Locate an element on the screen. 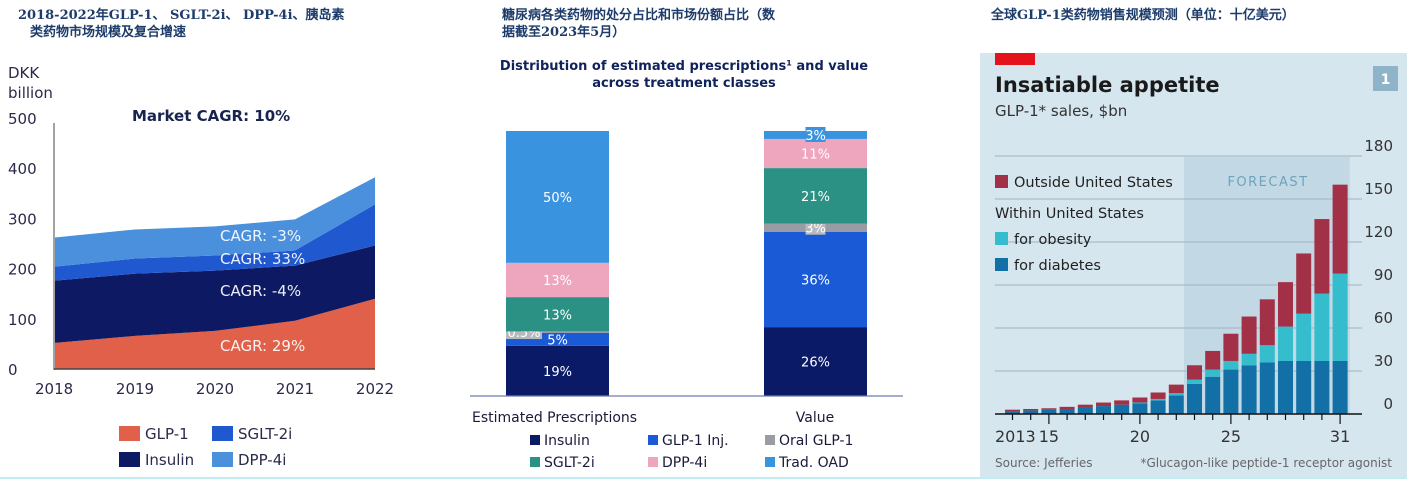  x-tick-label: 2021 is located at coordinates (295, 389).